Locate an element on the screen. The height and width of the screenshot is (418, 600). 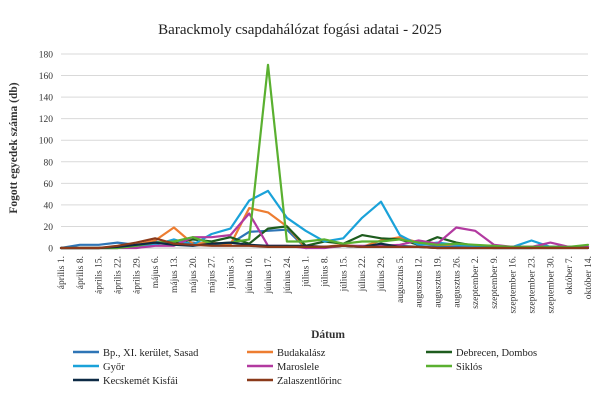
x-tick-label: július 22. is located at coordinates (363, 274).